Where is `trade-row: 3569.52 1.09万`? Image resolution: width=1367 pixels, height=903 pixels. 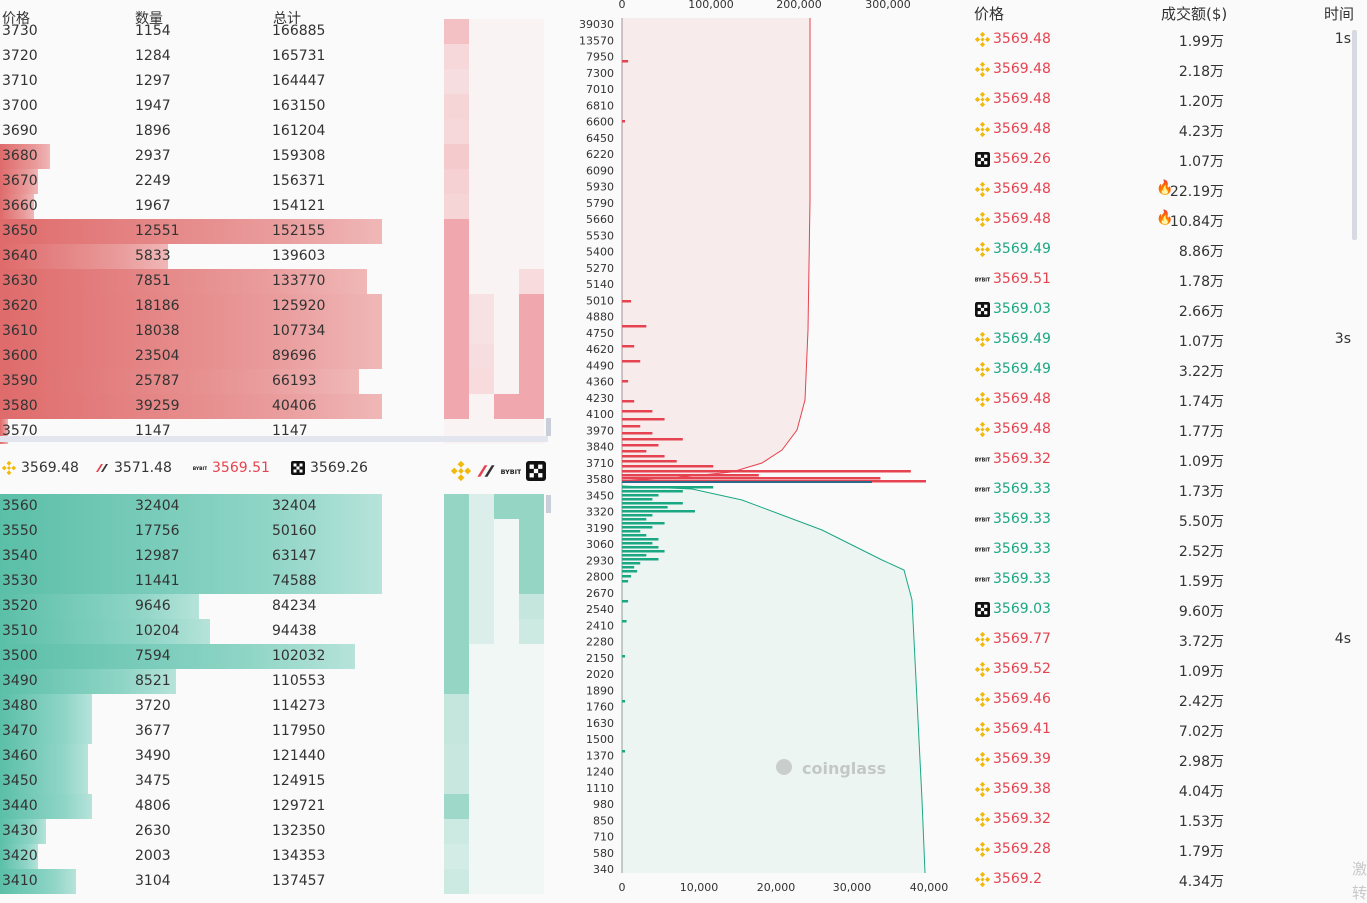 trade-row: 3569.52 1.09万 is located at coordinates (1164, 669).